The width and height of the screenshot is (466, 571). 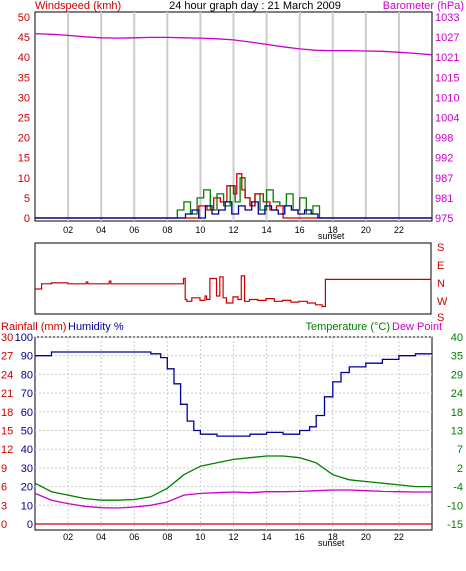 What do you see at coordinates (440, 266) in the screenshot?
I see `direction-label: E` at bounding box center [440, 266].